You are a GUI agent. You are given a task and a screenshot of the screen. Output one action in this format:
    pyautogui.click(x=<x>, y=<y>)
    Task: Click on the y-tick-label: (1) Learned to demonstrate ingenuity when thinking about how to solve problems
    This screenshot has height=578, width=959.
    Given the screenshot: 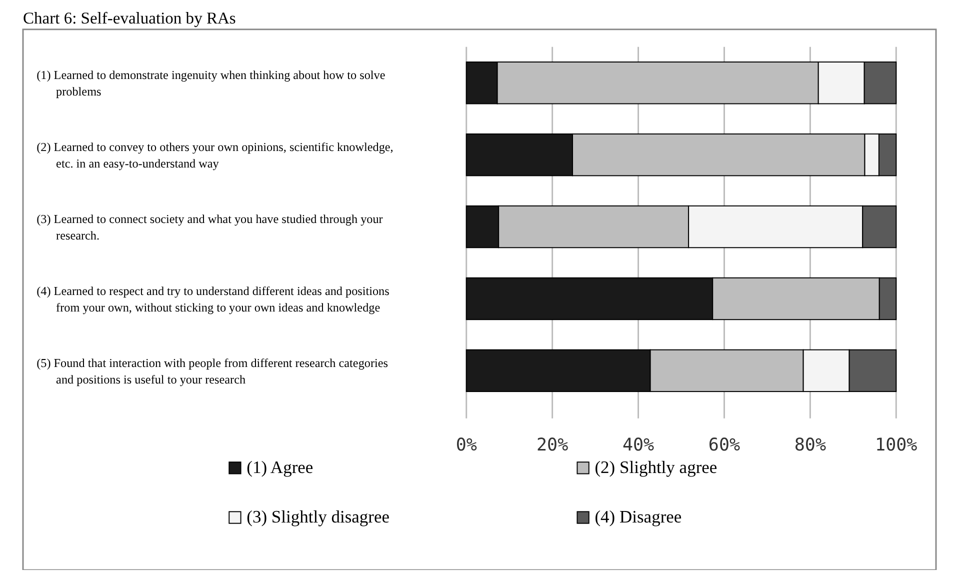 What is the action you would take?
    pyautogui.click(x=211, y=83)
    